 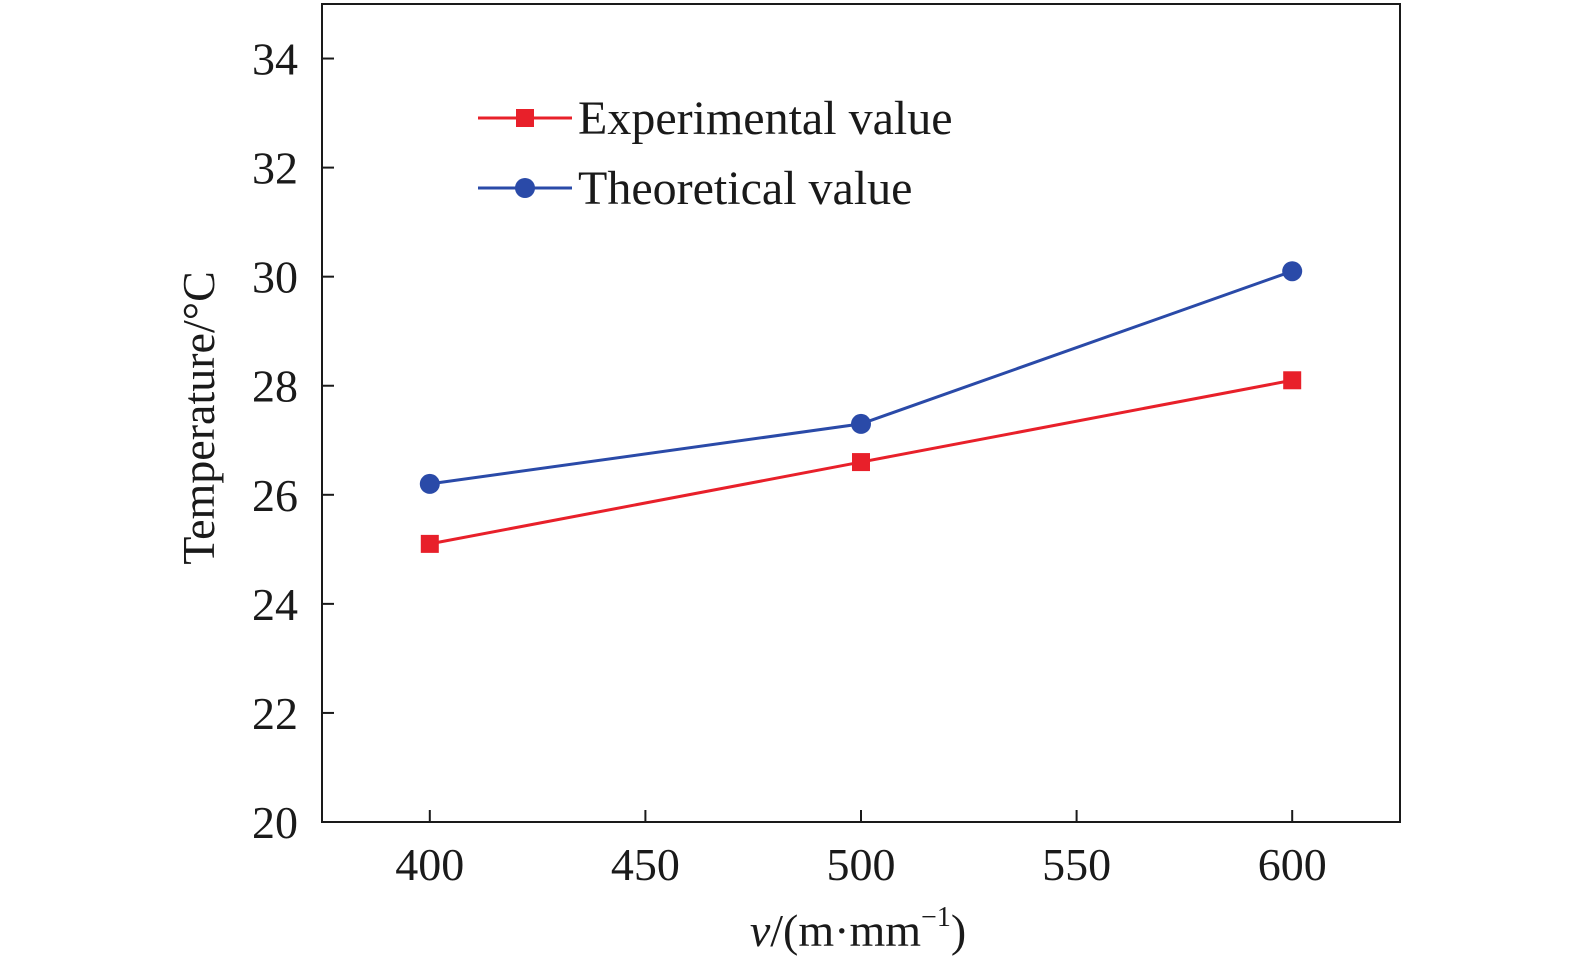 I want to click on legend-label-1: Experimental value, so click(x=765, y=118).